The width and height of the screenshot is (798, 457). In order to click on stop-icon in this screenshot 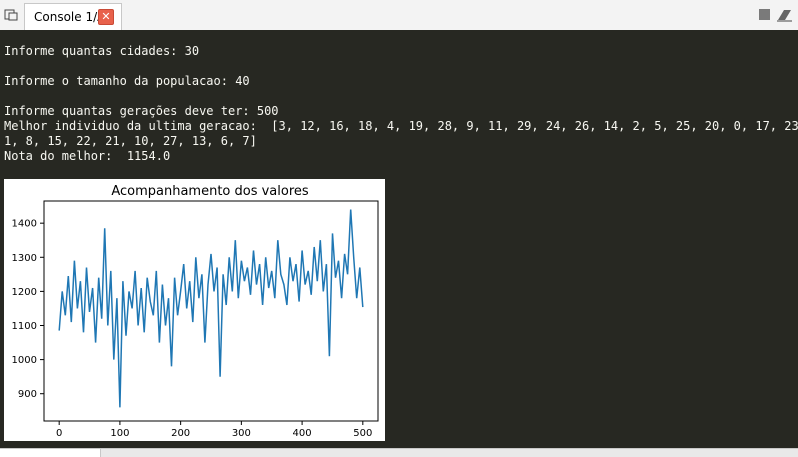, I will do `click(764, 14)`.